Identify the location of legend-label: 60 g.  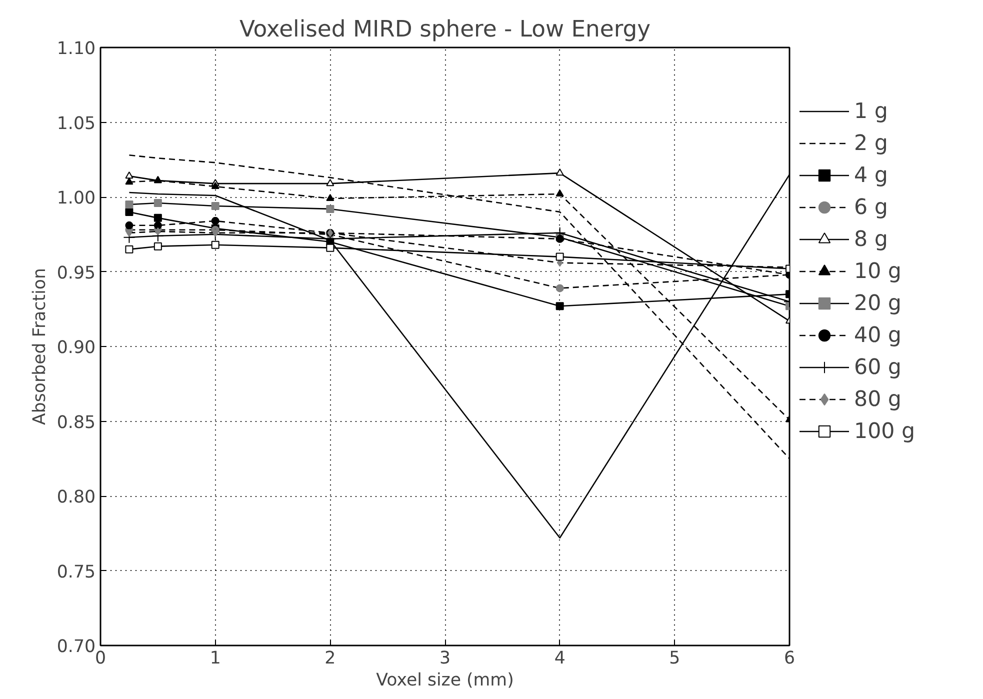
(878, 367).